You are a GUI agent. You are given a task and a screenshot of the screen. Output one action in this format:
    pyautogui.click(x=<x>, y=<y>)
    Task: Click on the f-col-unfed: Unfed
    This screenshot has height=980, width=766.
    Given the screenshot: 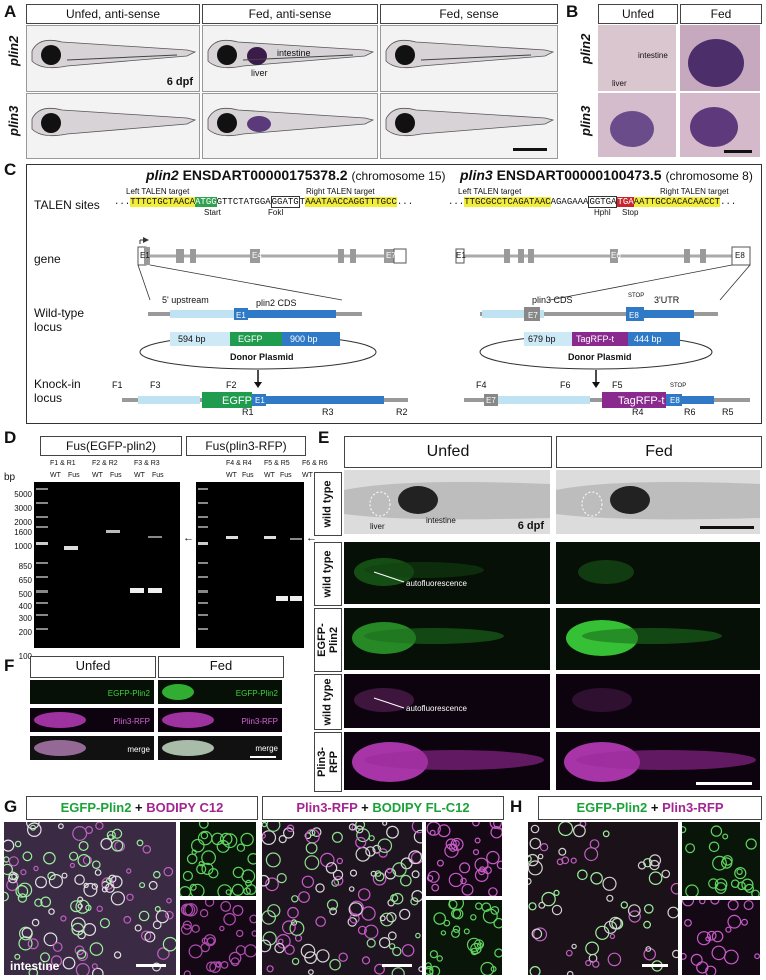 What is the action you would take?
    pyautogui.click(x=93, y=667)
    